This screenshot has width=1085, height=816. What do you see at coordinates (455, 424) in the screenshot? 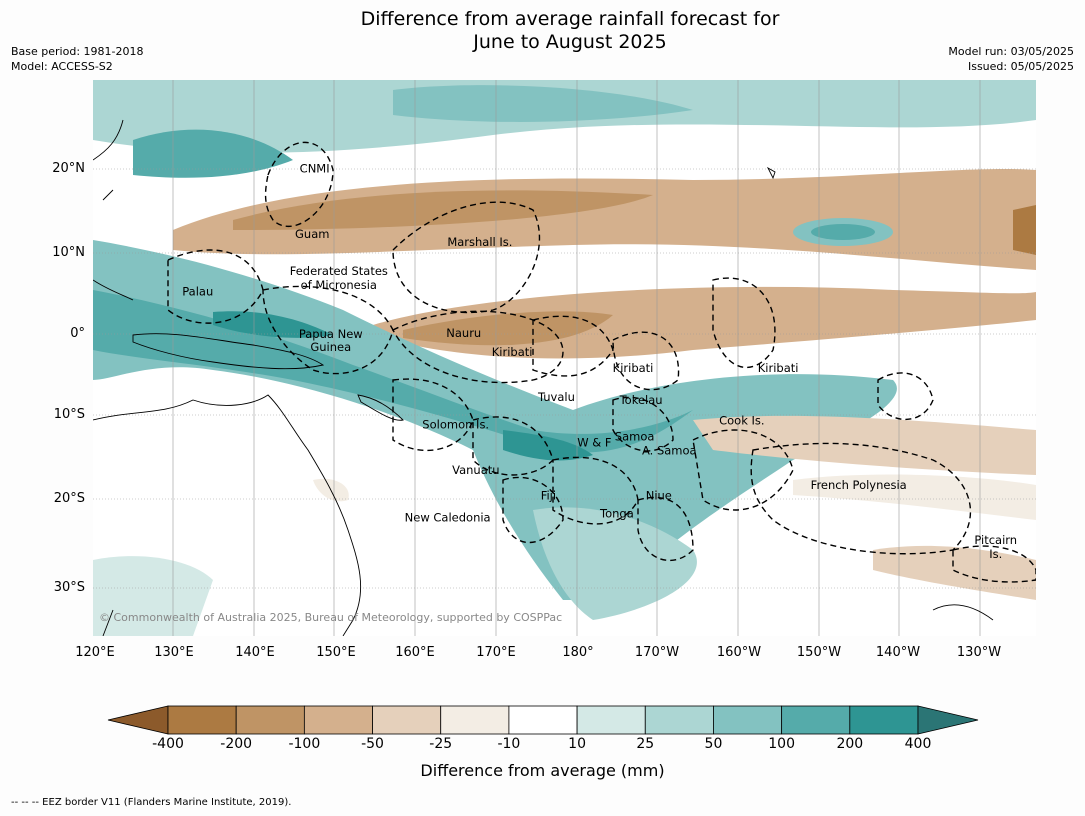
I see `region-label: Solomon Is.` at bounding box center [455, 424].